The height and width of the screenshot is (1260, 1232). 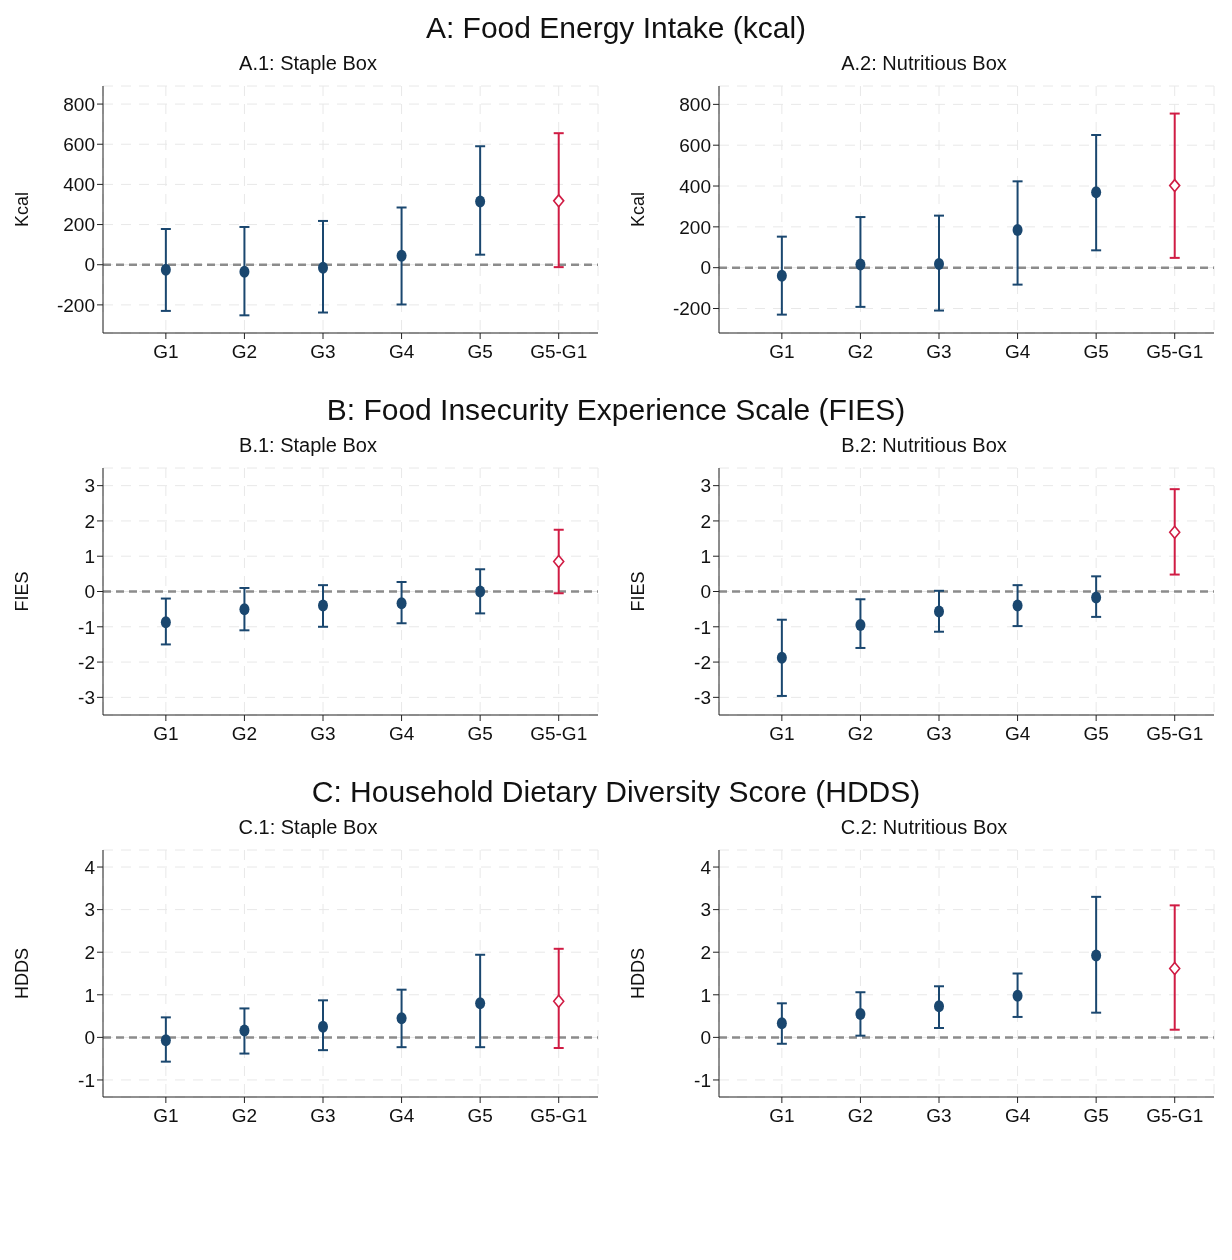 I want to click on chart-title: C.2: Nutritious Box, so click(x=924, y=828).